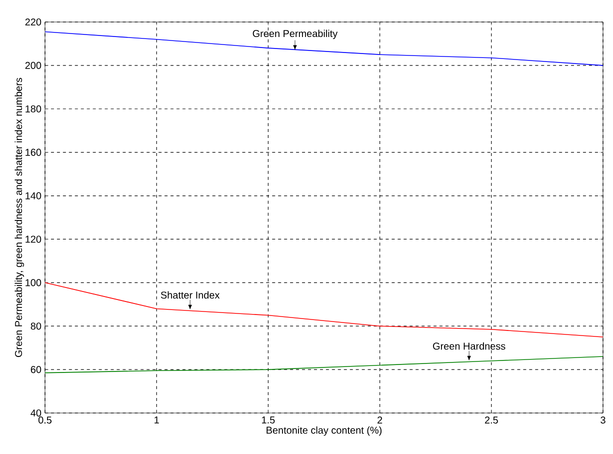  Describe the element at coordinates (469, 346) in the screenshot. I see `annotation: Green Hardness` at that location.